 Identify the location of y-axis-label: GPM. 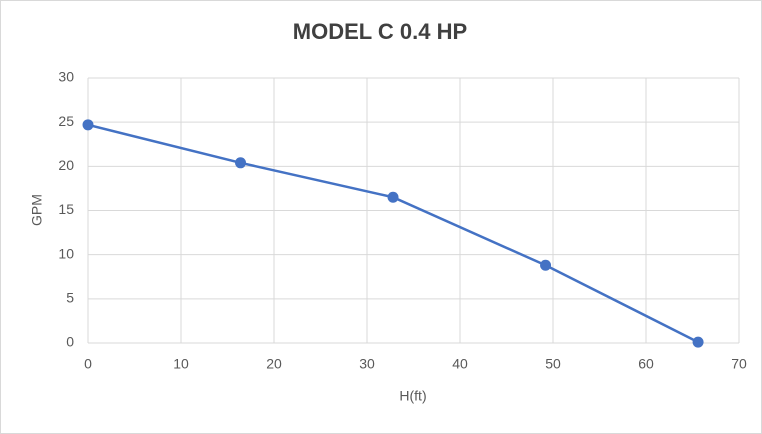
(37, 210).